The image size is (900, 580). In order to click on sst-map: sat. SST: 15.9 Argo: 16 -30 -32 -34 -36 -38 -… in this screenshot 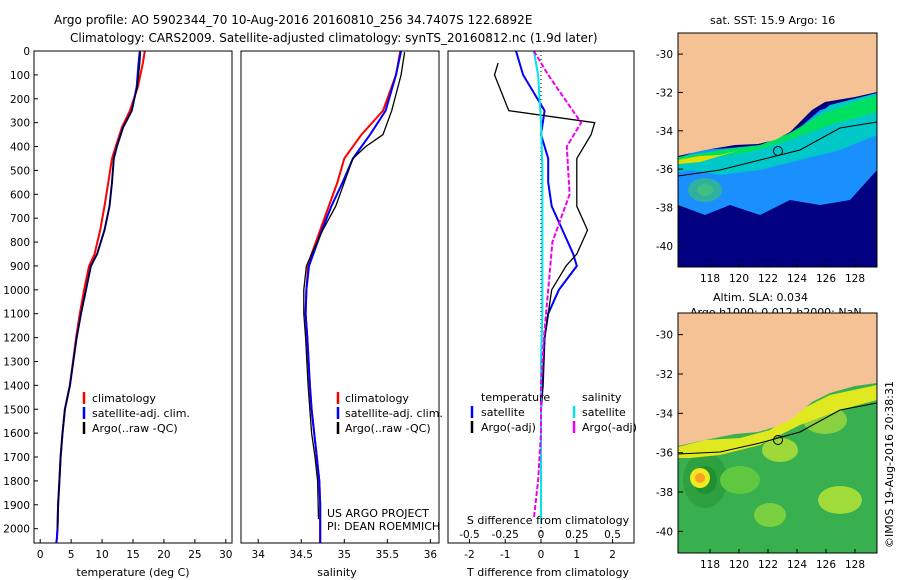, I will do `click(767, 149)`.